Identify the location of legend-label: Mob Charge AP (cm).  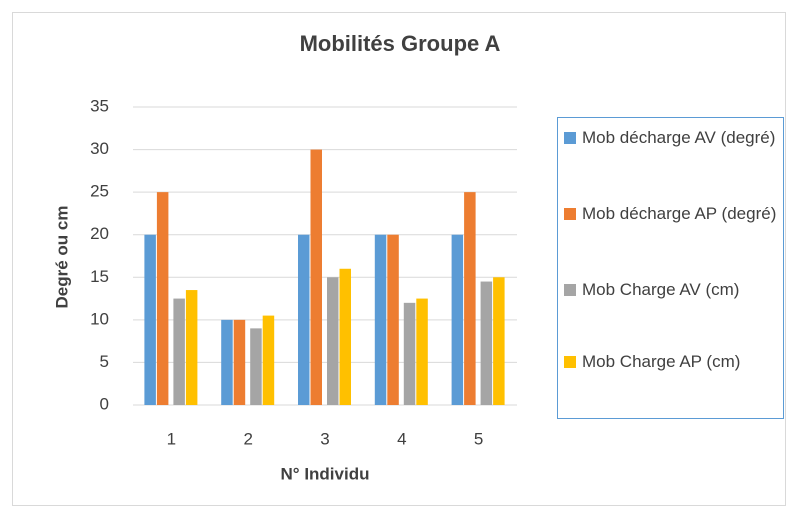
(661, 361).